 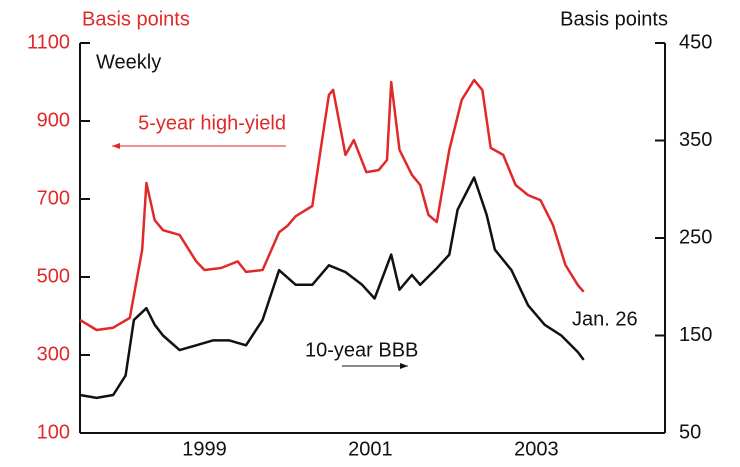 I want to click on x-tick-label: 2003, so click(x=536, y=449).